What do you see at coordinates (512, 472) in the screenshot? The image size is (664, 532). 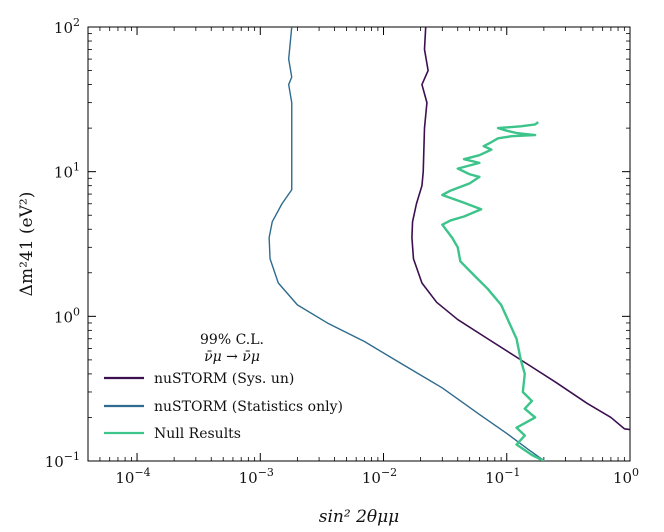 I see `x-tick-exponent: −1` at bounding box center [512, 472].